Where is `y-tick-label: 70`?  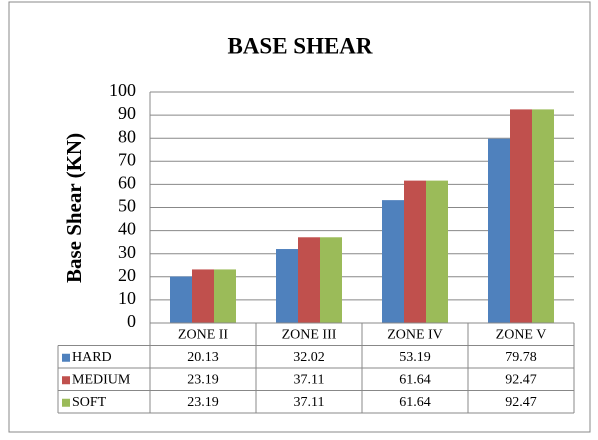
y-tick-label: 70 is located at coordinates (127, 159).